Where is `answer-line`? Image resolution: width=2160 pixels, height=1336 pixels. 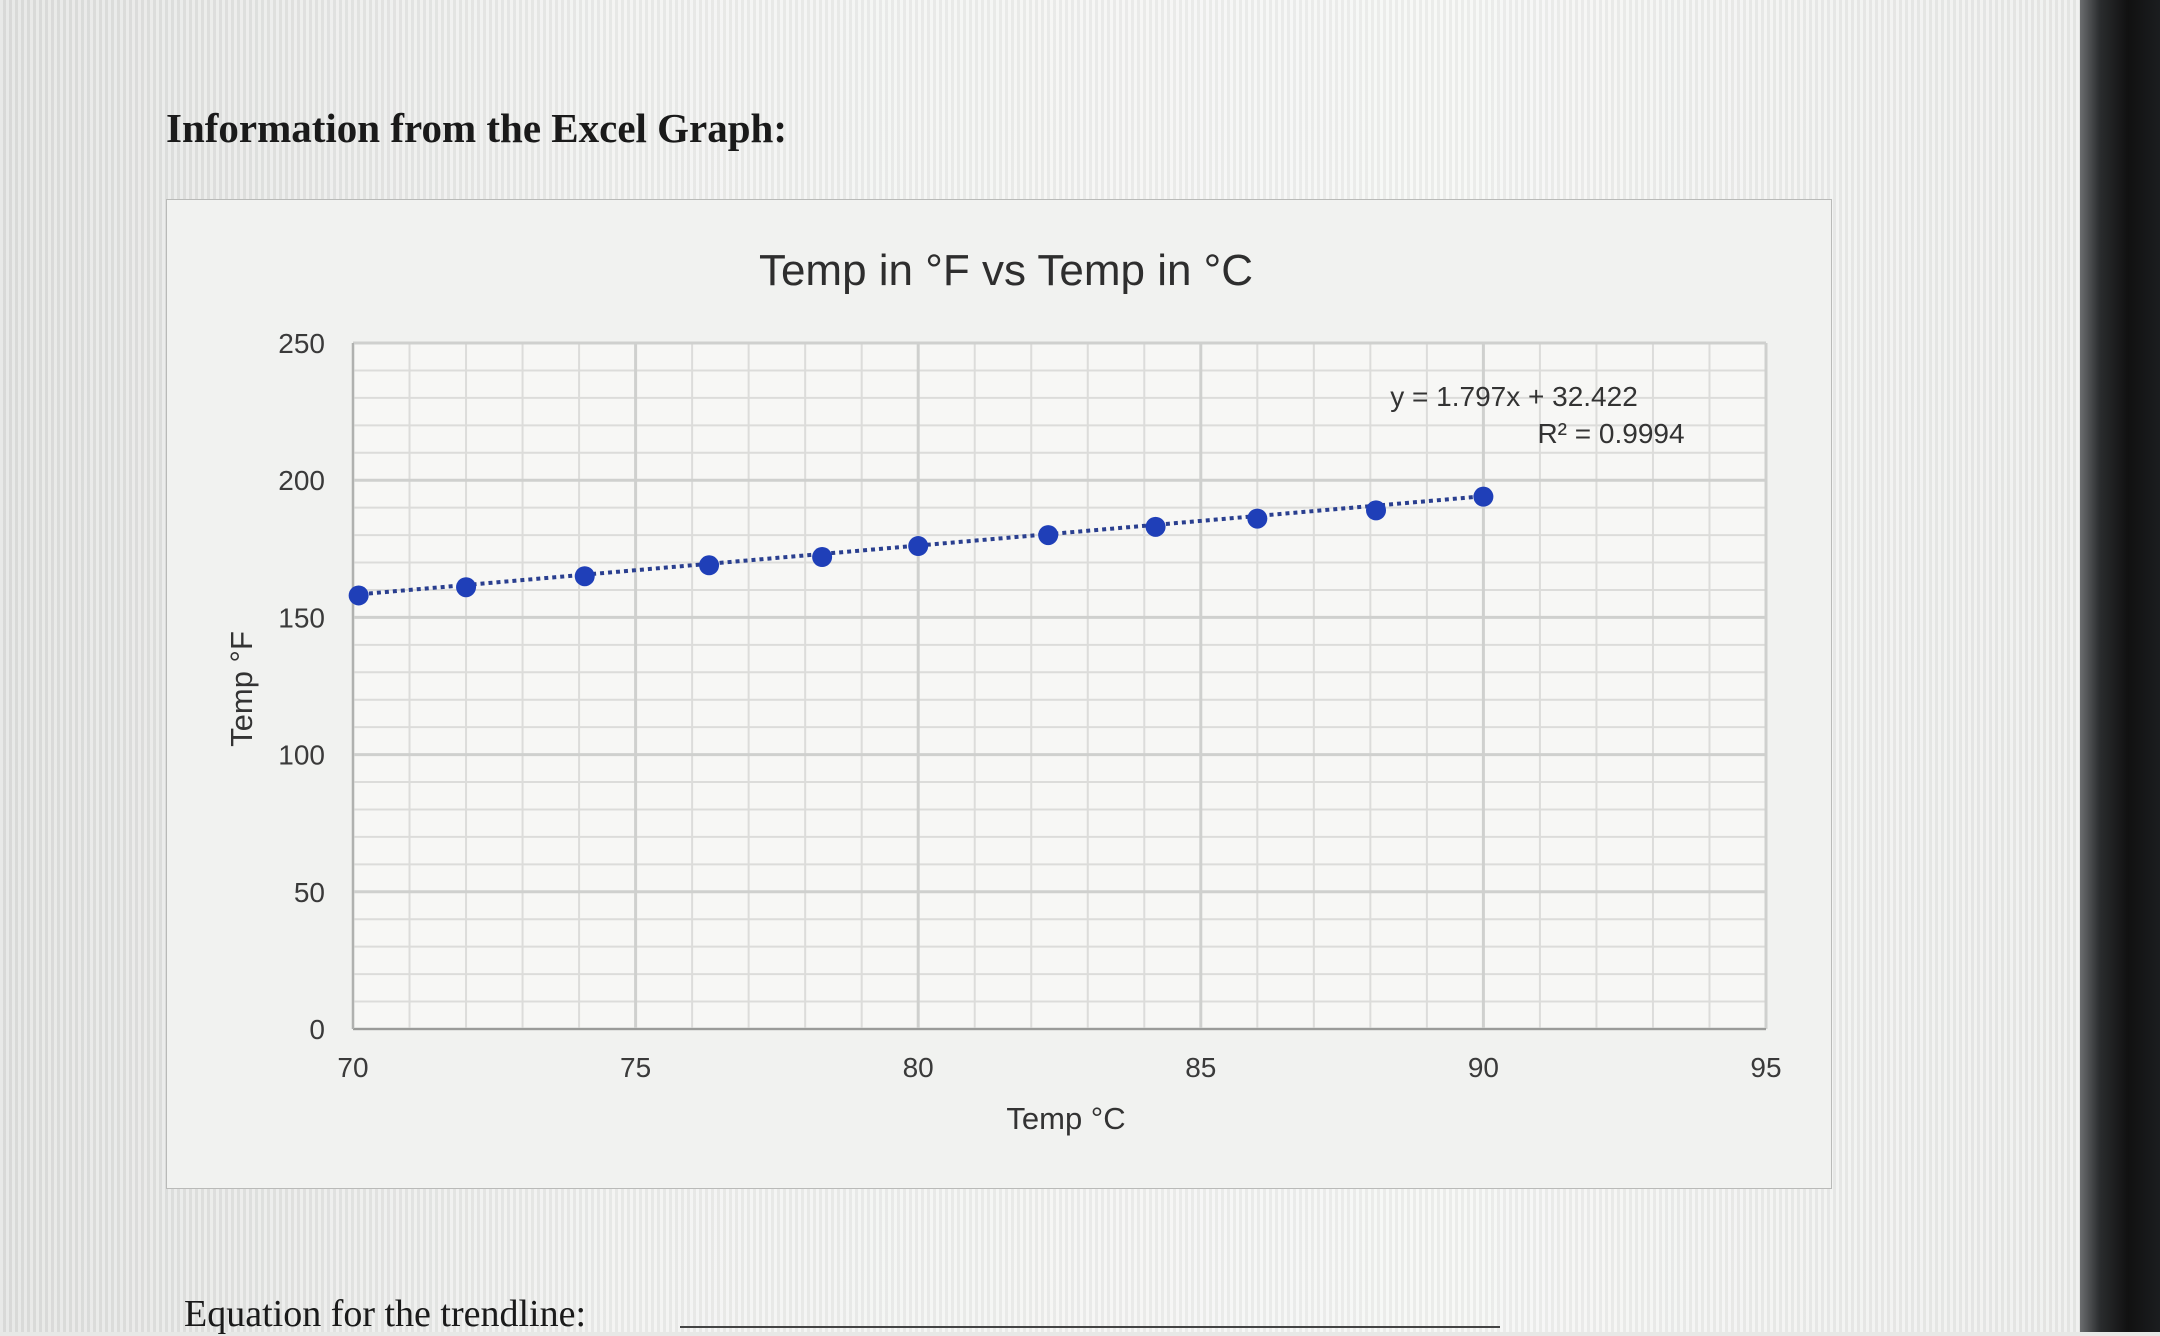
answer-line is located at coordinates (1090, 1327).